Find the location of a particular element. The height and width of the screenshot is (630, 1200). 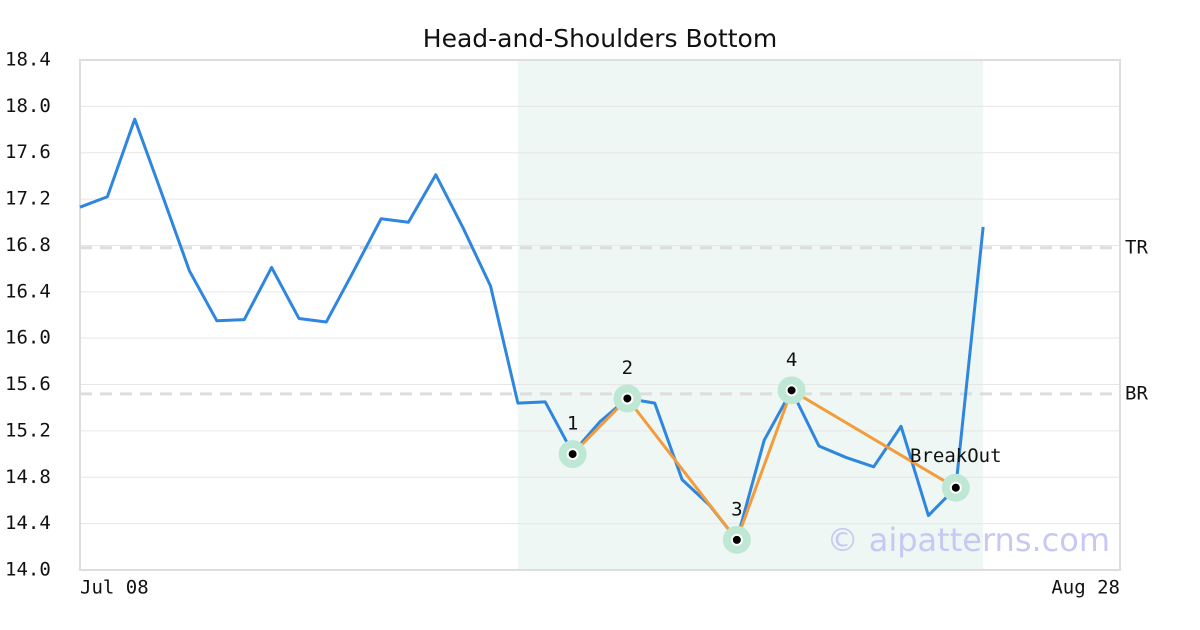

pattern-label: BreakOut is located at coordinates (956, 456).